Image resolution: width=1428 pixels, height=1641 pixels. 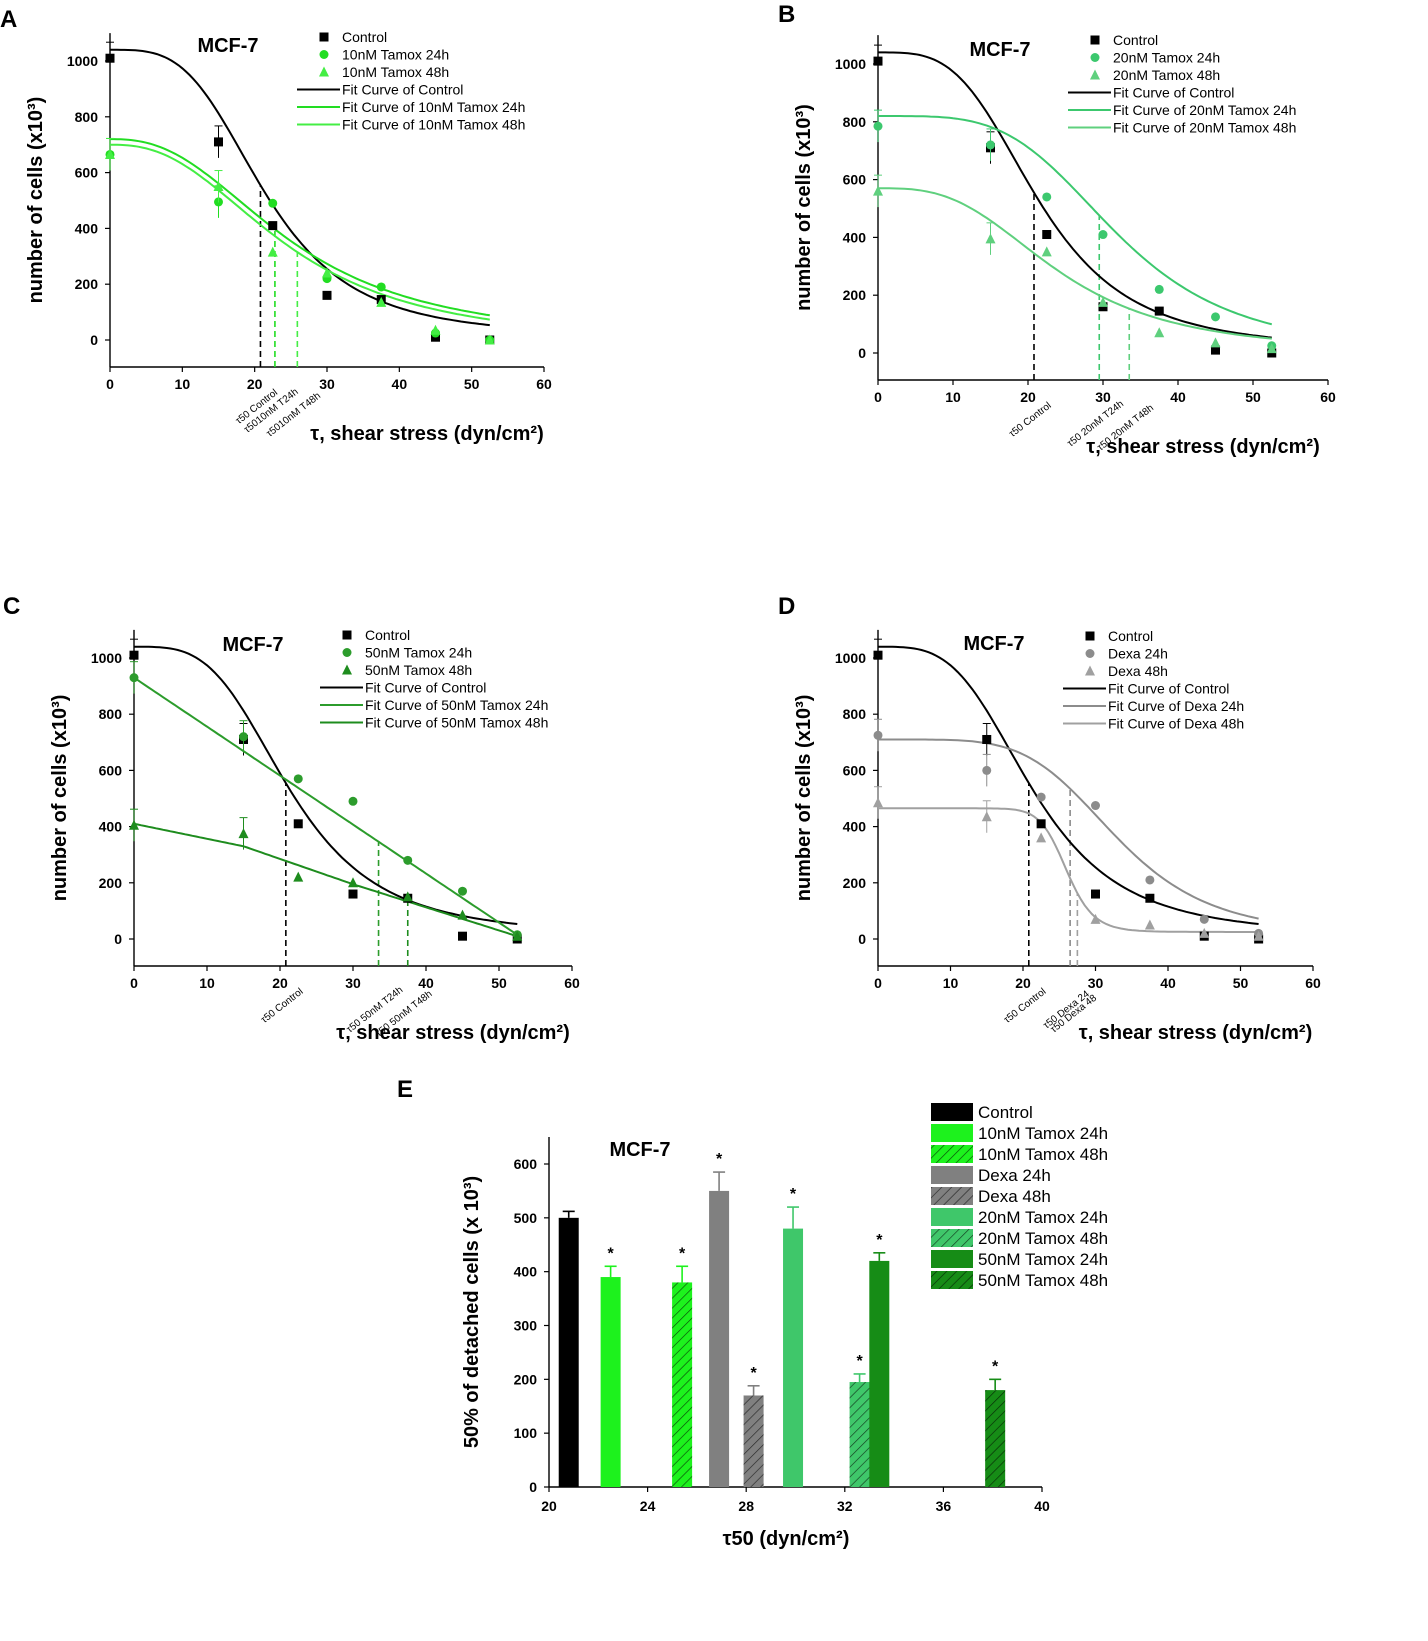 What do you see at coordinates (11, 606) in the screenshot?
I see `panel-letter: C` at bounding box center [11, 606].